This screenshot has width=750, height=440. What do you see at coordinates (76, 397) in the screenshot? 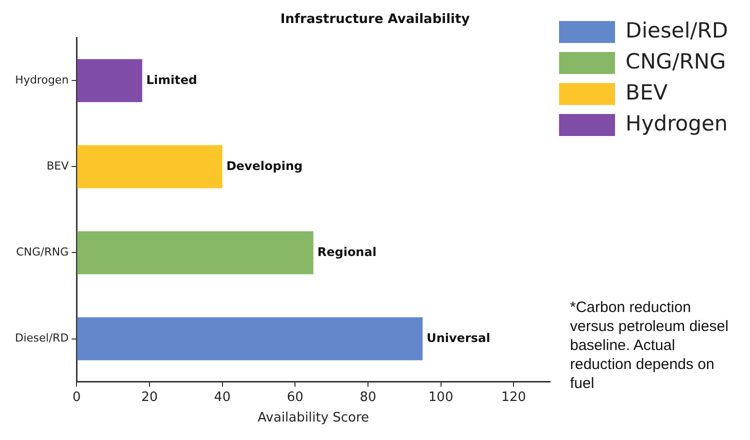
I see `x-tick-label: 0` at bounding box center [76, 397].